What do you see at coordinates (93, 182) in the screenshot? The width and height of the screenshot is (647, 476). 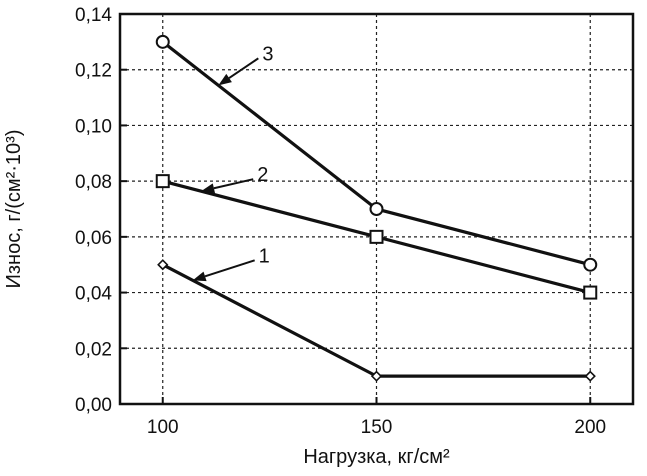 I see `y-tick-label: 0,08` at bounding box center [93, 182].